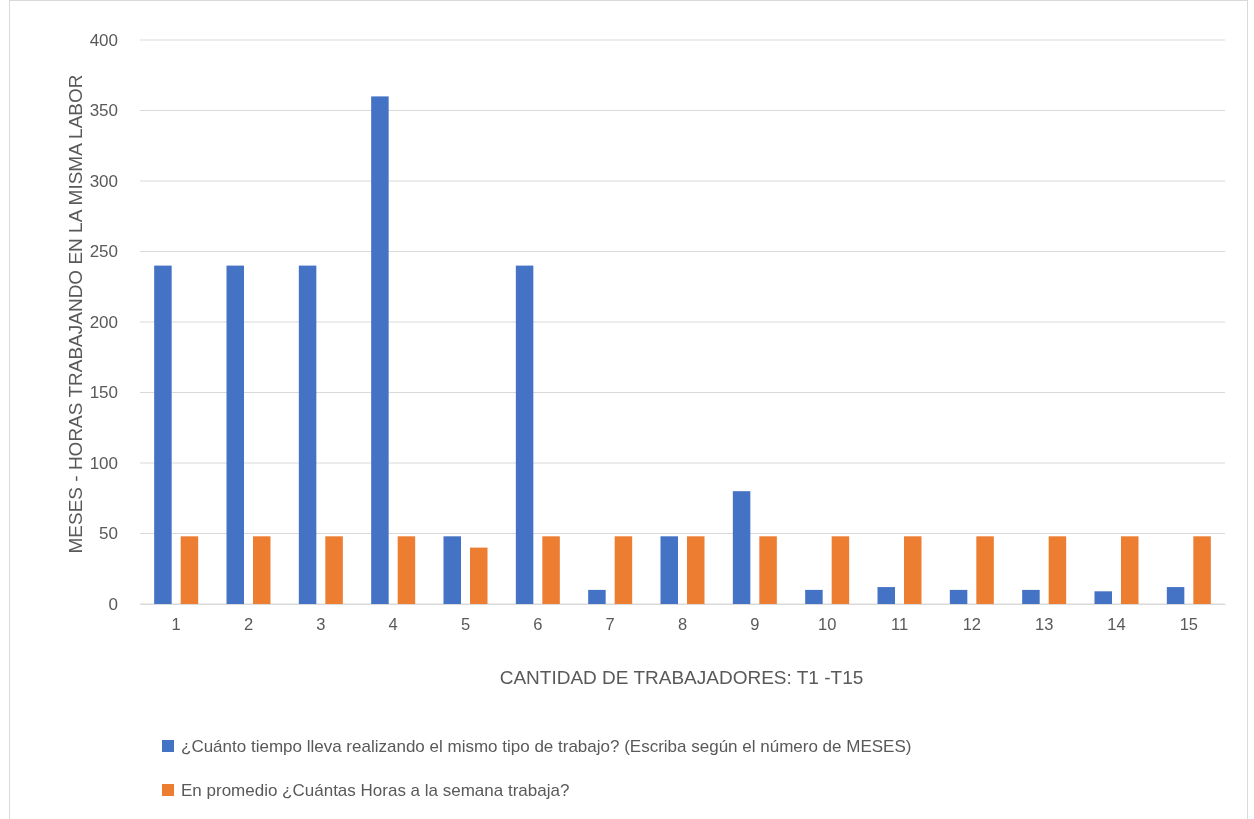 Image resolution: width=1254 pixels, height=819 pixels. What do you see at coordinates (393, 623) in the screenshot?
I see `x-tick-label: 4` at bounding box center [393, 623].